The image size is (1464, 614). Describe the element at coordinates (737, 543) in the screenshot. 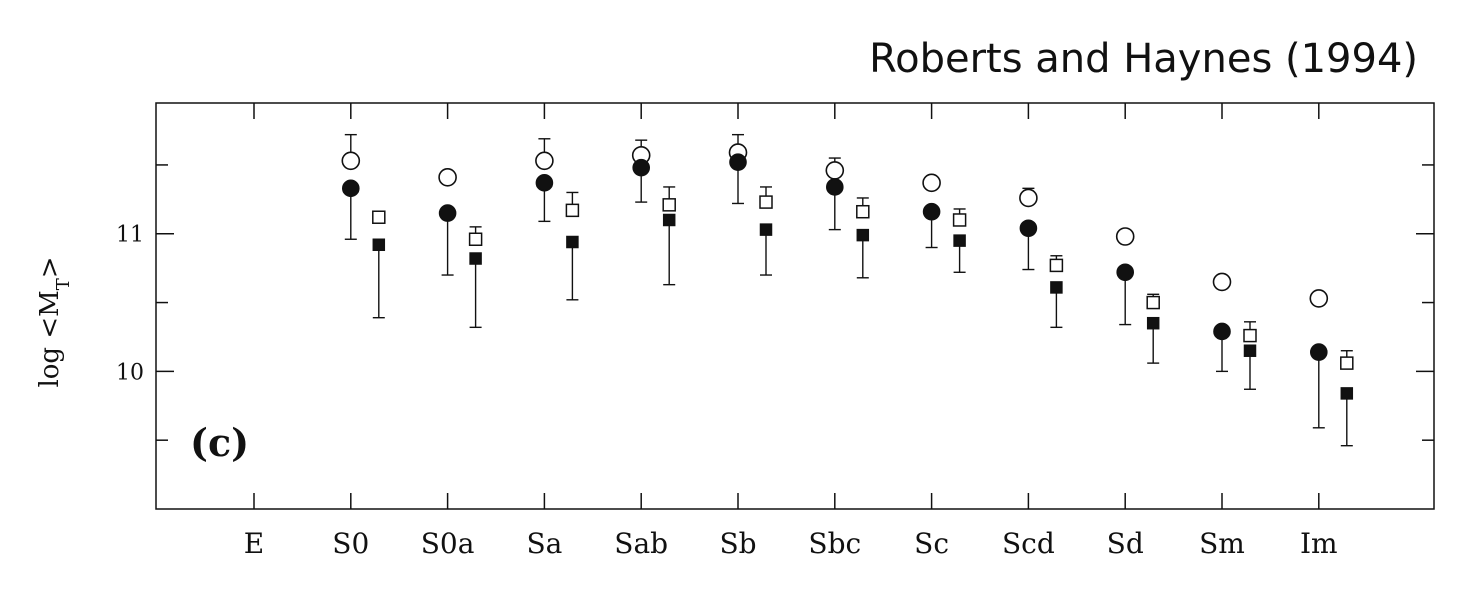

I see `x-category-label: Sb` at that location.